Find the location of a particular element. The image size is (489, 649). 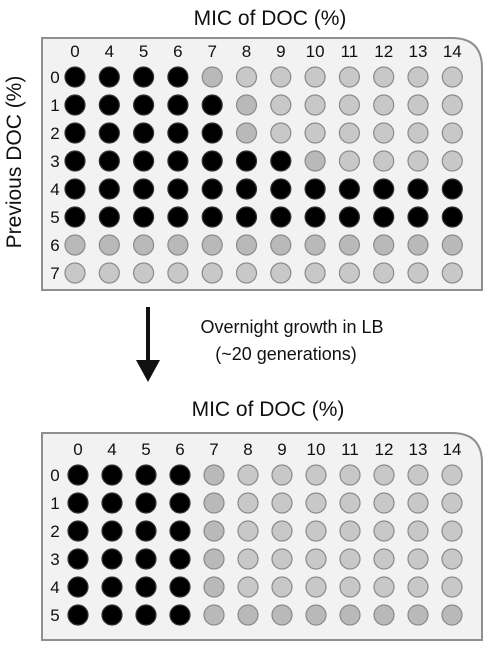

column-label: 6 is located at coordinates (177, 51).